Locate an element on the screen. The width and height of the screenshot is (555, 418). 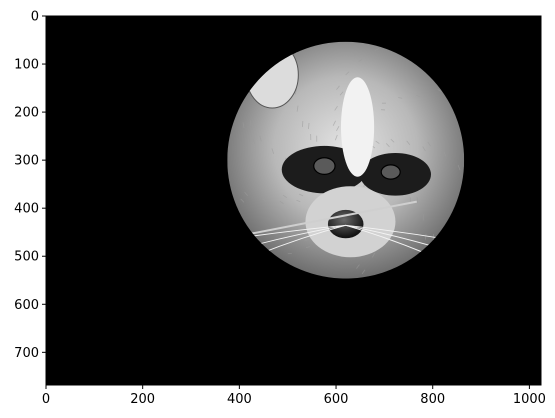
x-tick-label: 0 is located at coordinates (46, 399).